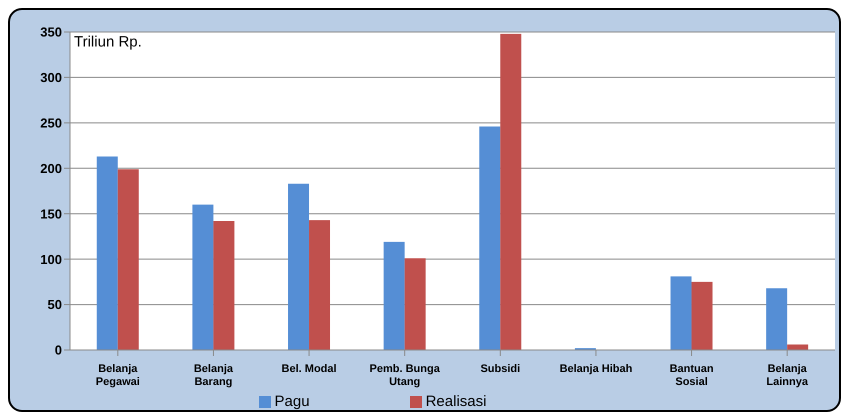 This screenshot has width=847, height=418. What do you see at coordinates (51, 78) in the screenshot?
I see `y-tick-label: 300` at bounding box center [51, 78].